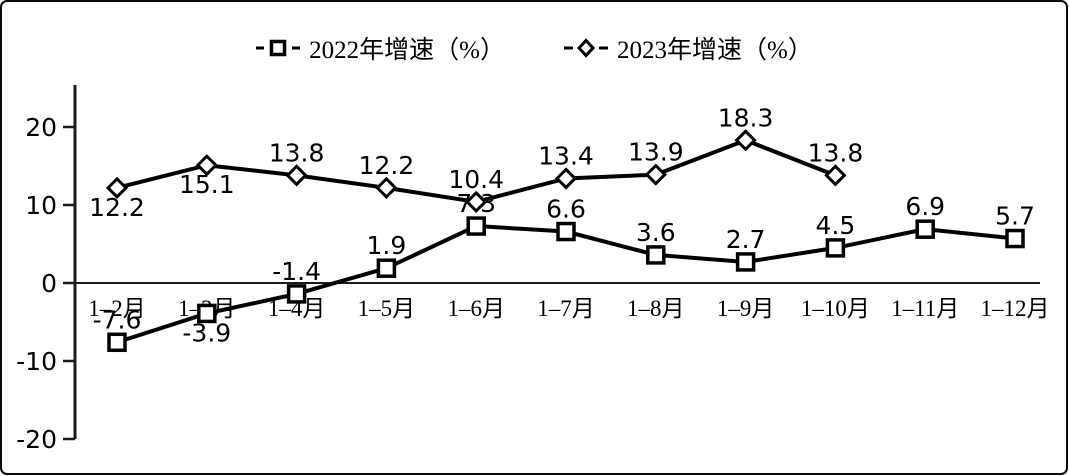 Image resolution: width=1069 pixels, height=476 pixels. I want to click on data-label: 13.9, so click(656, 152).